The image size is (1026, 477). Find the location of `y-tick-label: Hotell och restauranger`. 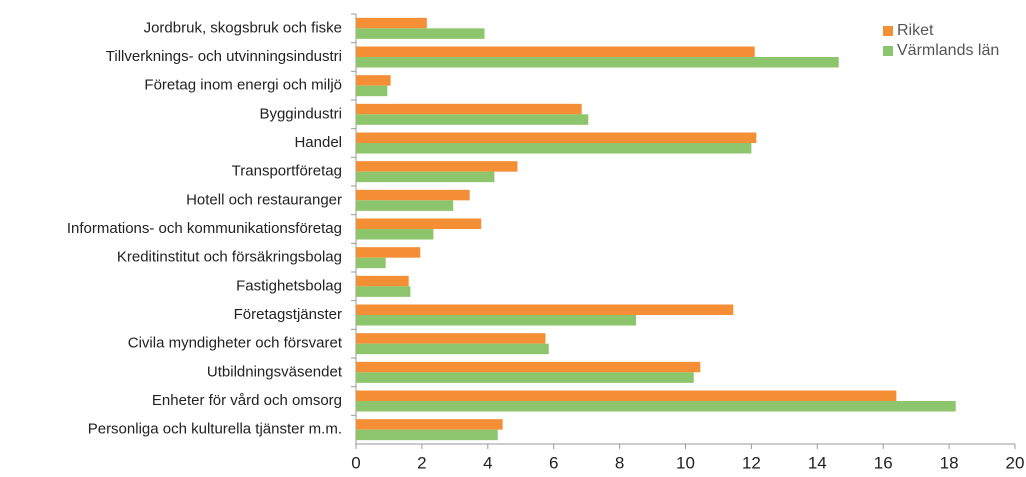

y-tick-label: Hotell och restauranger is located at coordinates (264, 199).